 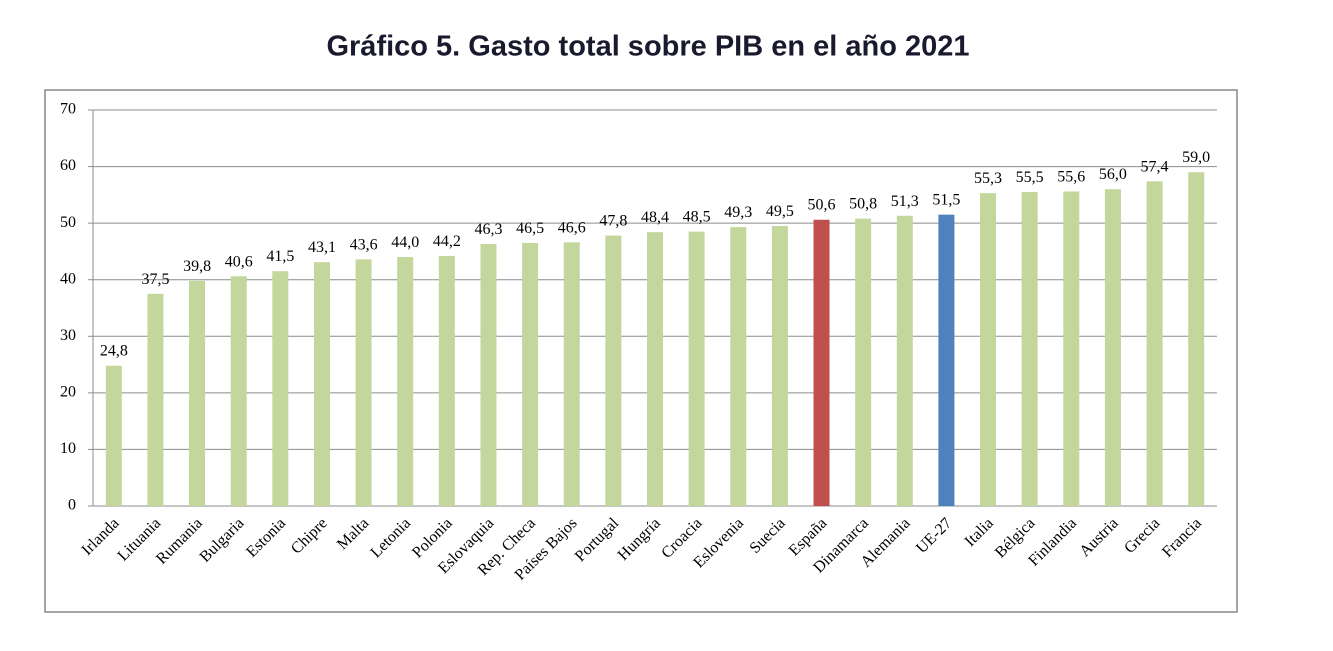 What do you see at coordinates (222, 540) in the screenshot?
I see `x-tick-label: Bulgaria` at bounding box center [222, 540].